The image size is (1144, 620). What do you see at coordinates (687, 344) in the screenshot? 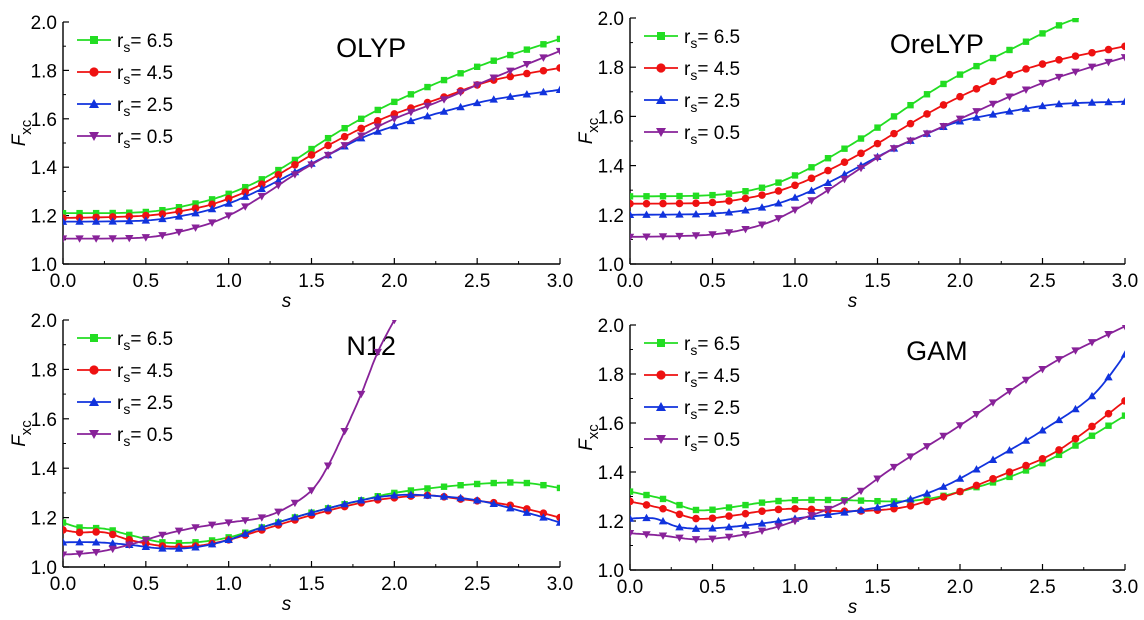
I see `legend-label-r: r` at bounding box center [687, 344].